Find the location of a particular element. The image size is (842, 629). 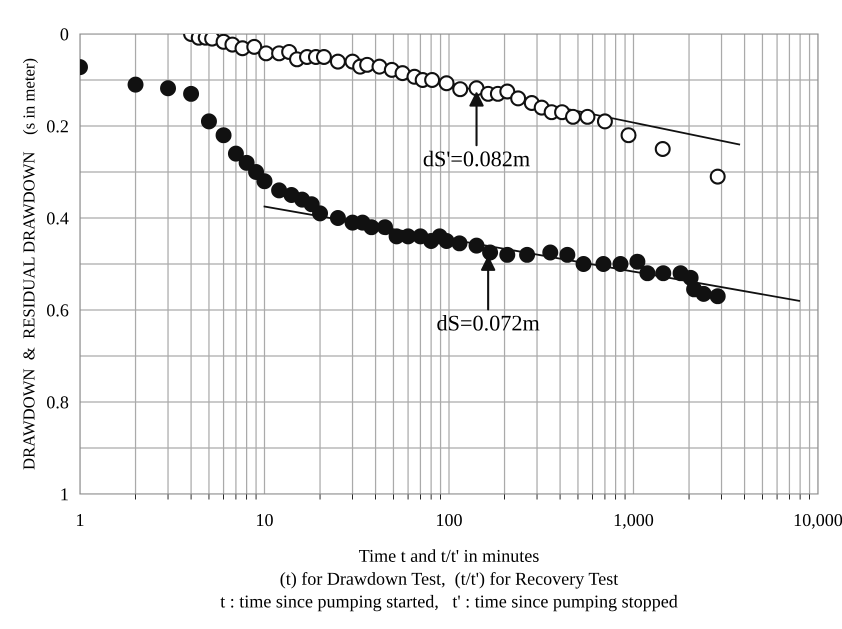

y-tick-label: 0.4 is located at coordinates (58, 218).